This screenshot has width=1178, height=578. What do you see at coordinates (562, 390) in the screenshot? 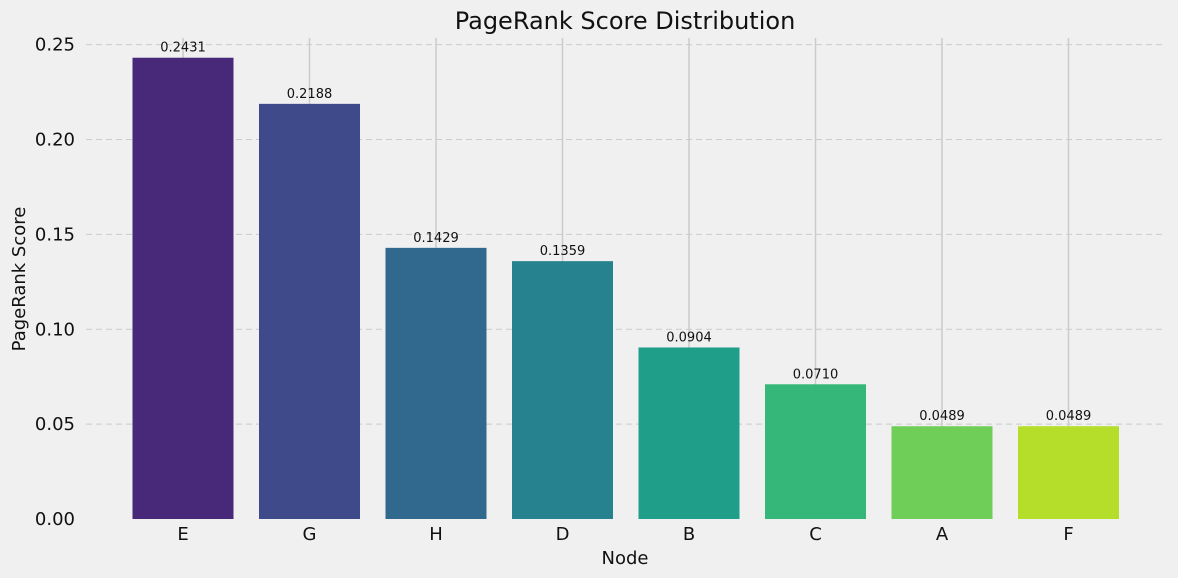
I see `bar-D` at bounding box center [562, 390].